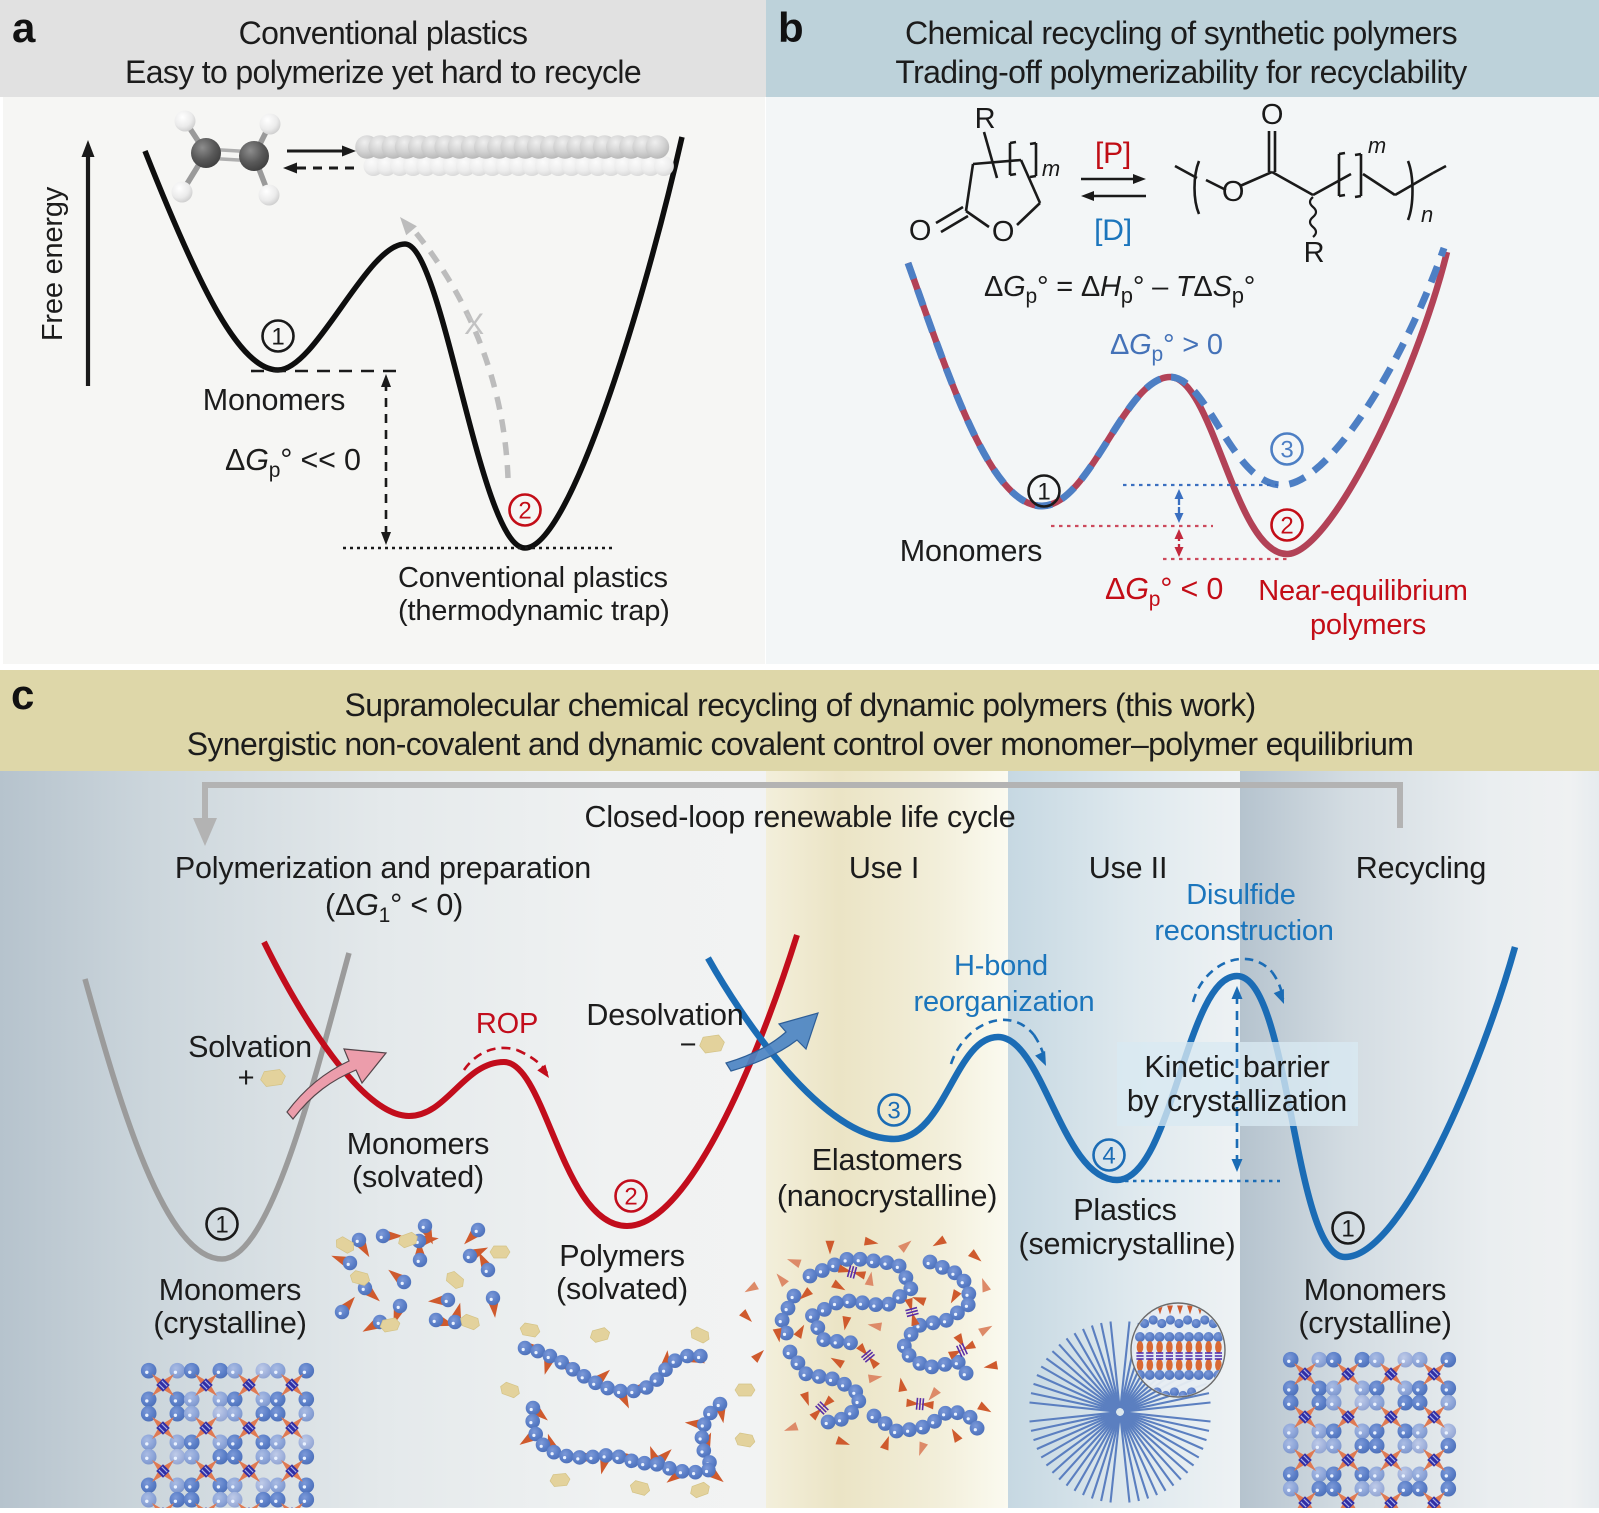 This screenshot has width=1599, height=1513. What do you see at coordinates (790, 27) in the screenshot?
I see `svg-text: b` at bounding box center [790, 27].